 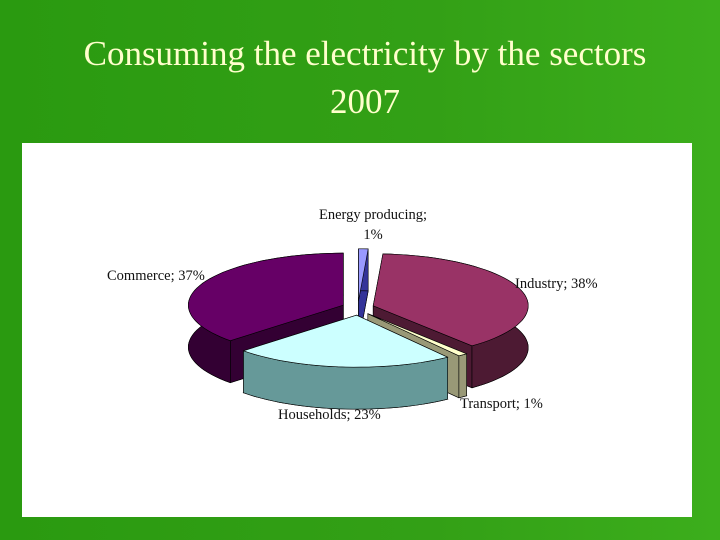 What do you see at coordinates (156, 276) in the screenshot?
I see `slice-label: Commerce; 37%` at bounding box center [156, 276].